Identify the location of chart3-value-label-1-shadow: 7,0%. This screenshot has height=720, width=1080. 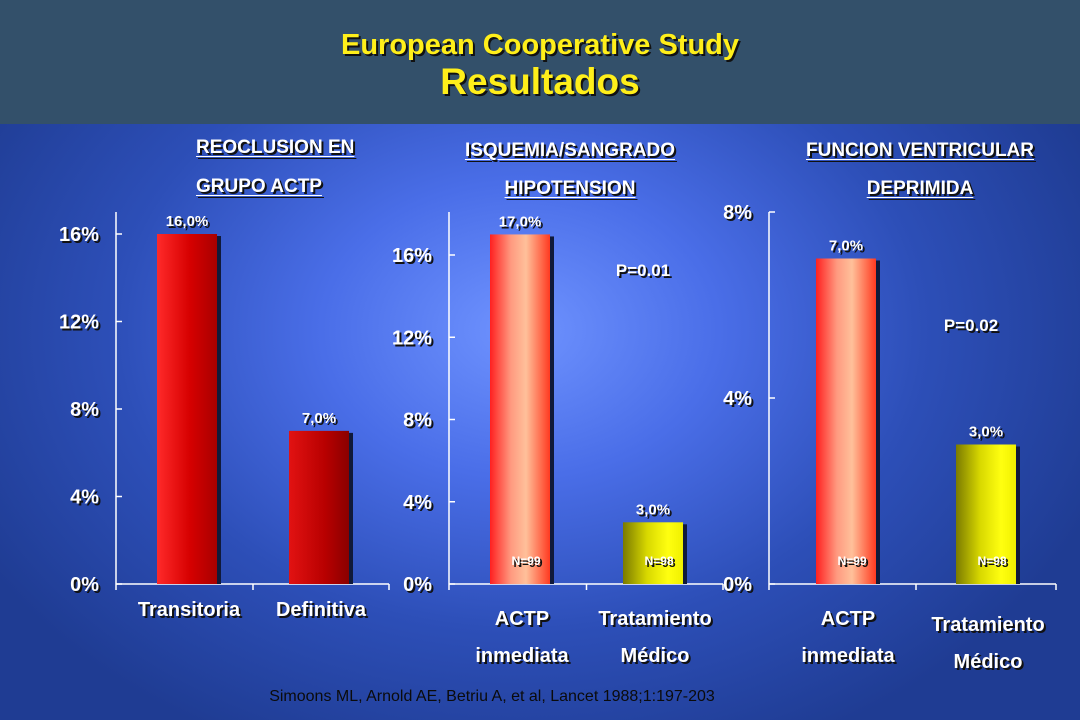
(848, 248).